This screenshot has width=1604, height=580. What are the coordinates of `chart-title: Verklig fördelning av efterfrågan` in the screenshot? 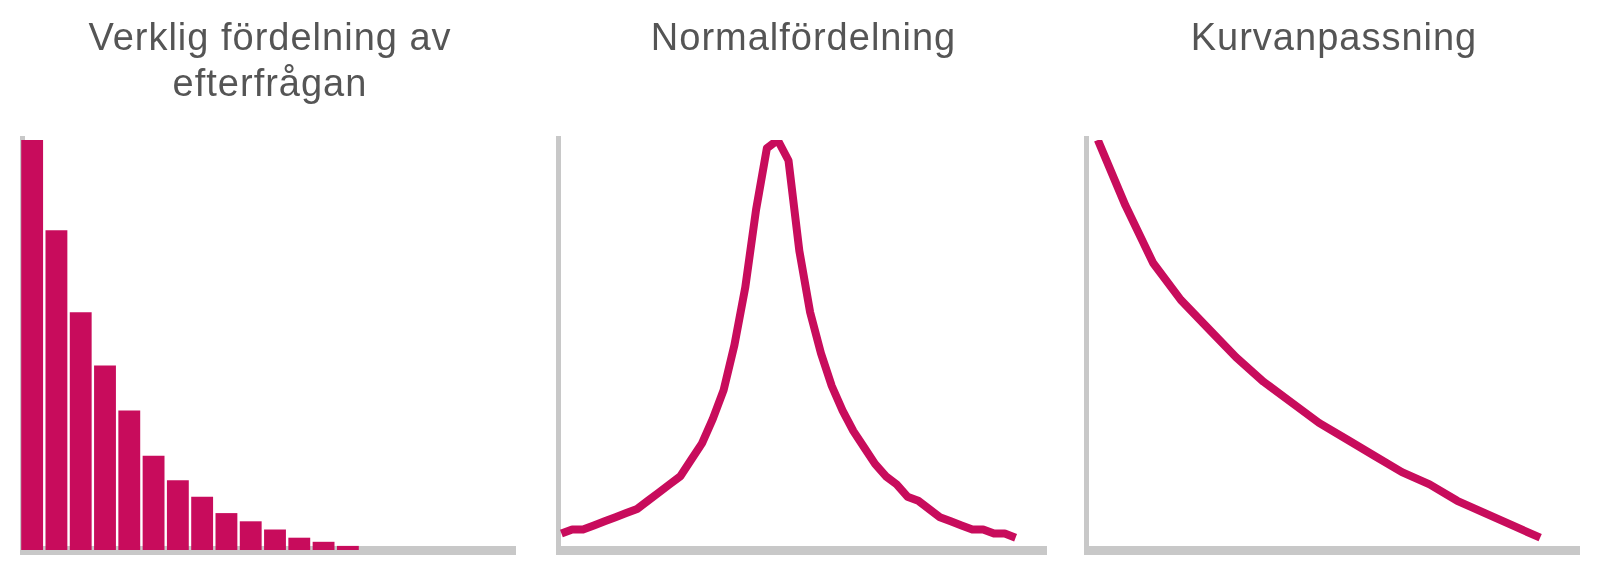 It's located at (270, 60).